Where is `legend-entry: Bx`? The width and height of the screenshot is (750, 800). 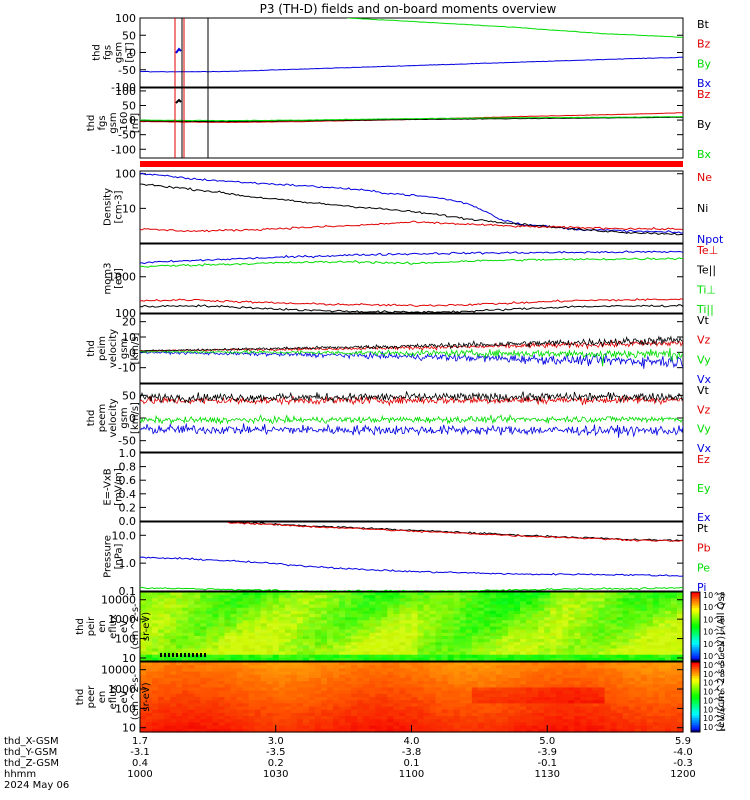 legend-entry: Bx is located at coordinates (704, 83).